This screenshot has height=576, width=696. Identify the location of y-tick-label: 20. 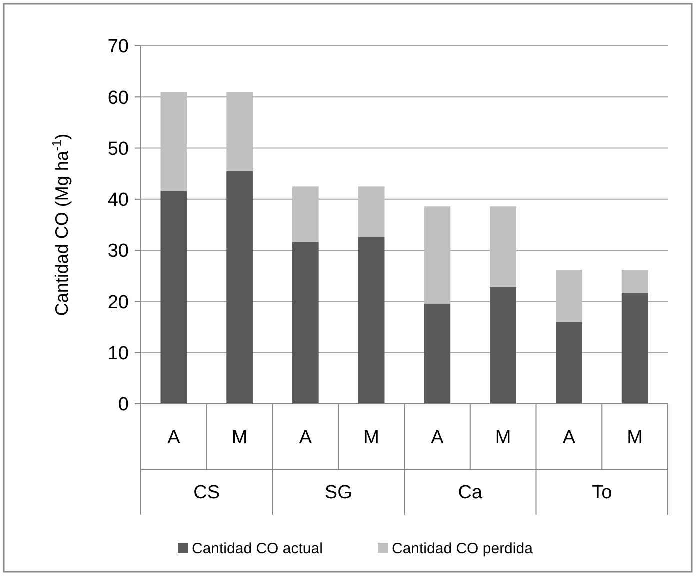
(118, 303).